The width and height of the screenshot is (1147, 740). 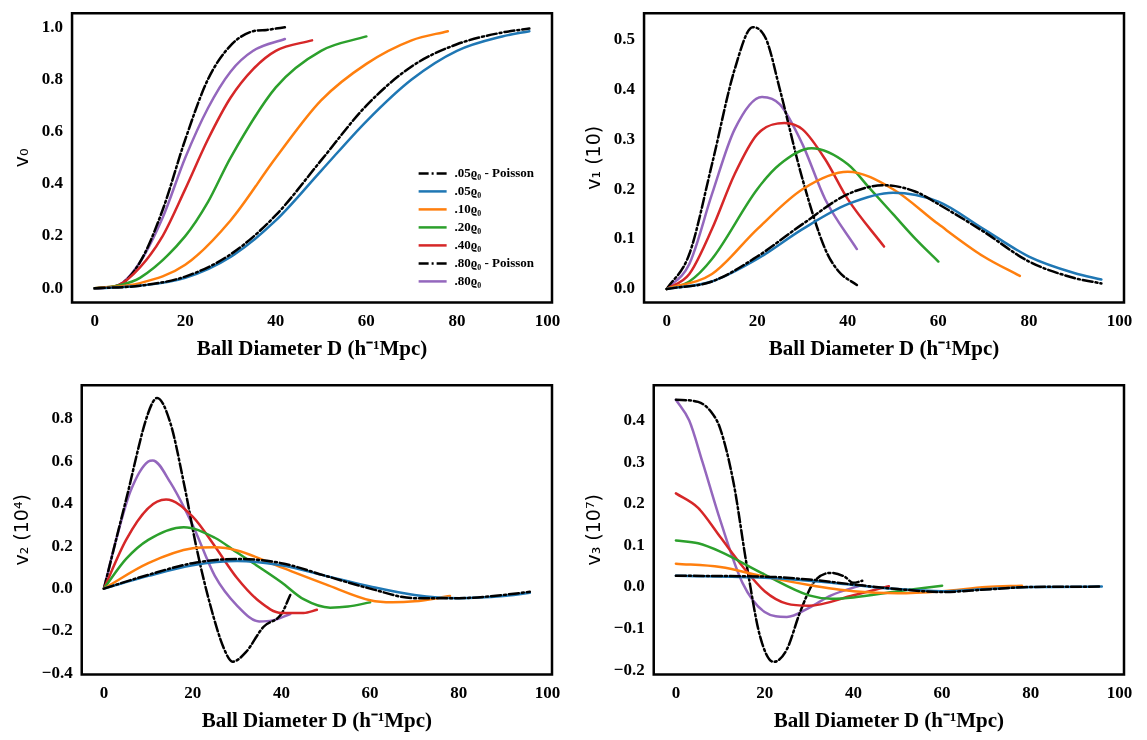 I want to click on y-axis-title: v₁ (10), so click(x=593, y=157).